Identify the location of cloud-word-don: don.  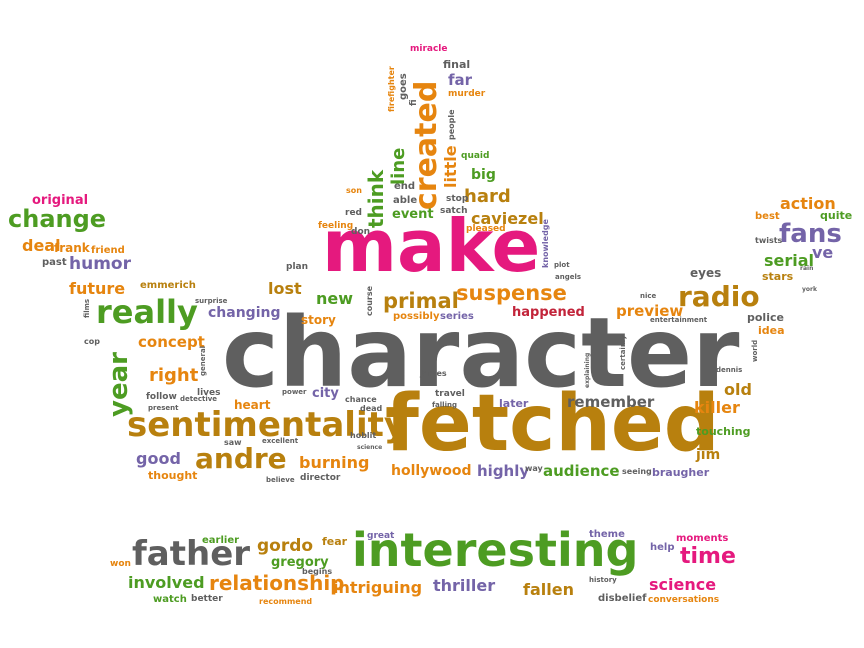
(361, 232).